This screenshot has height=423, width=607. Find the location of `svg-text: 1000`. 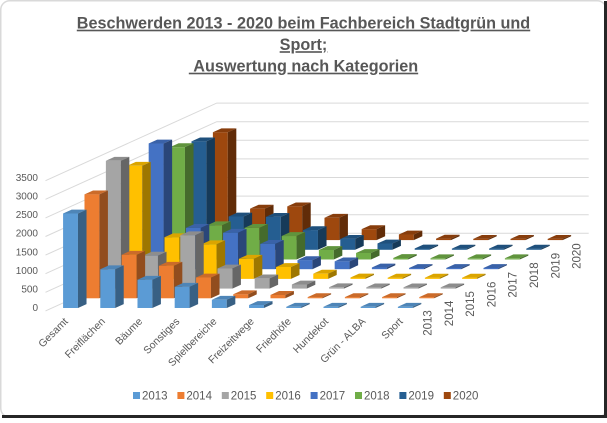

svg-text: 1000 is located at coordinates (27, 271).